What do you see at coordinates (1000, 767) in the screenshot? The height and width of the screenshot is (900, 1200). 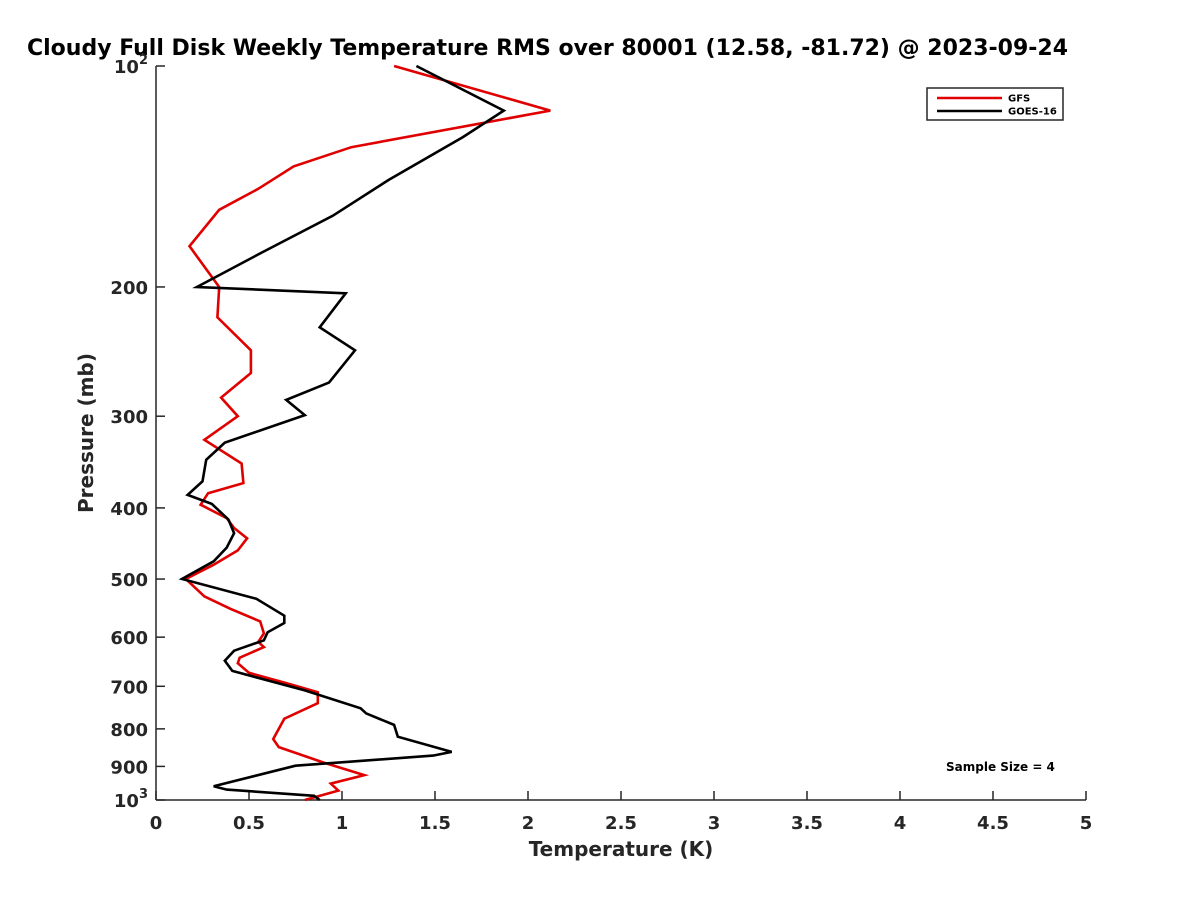 I see `sample-size-annotation: Sample Size = 4` at bounding box center [1000, 767].